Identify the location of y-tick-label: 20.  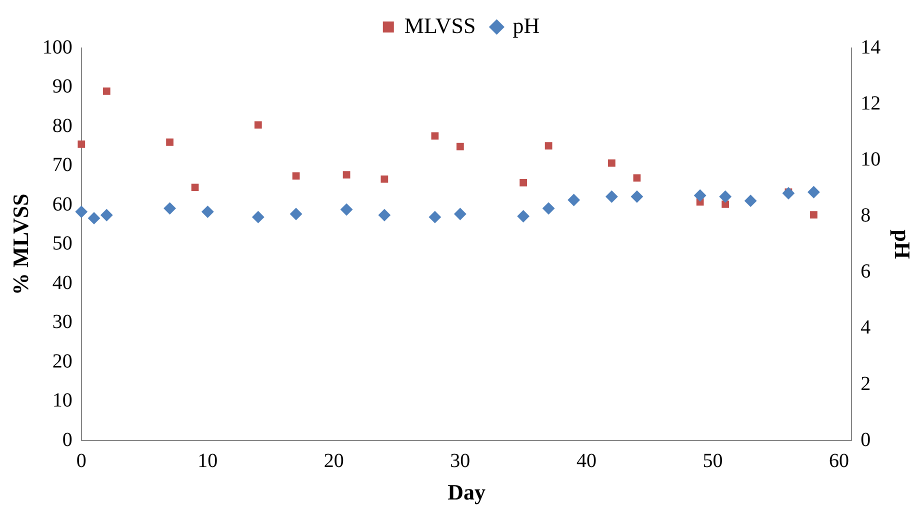
(62, 361).